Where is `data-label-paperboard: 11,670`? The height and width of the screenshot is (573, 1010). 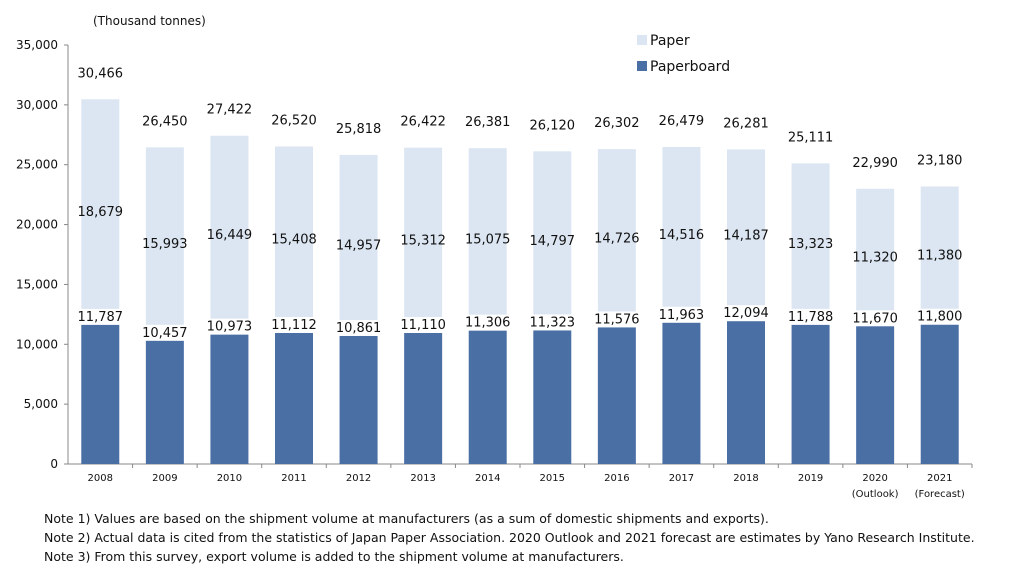 data-label-paperboard: 11,670 is located at coordinates (875, 318).